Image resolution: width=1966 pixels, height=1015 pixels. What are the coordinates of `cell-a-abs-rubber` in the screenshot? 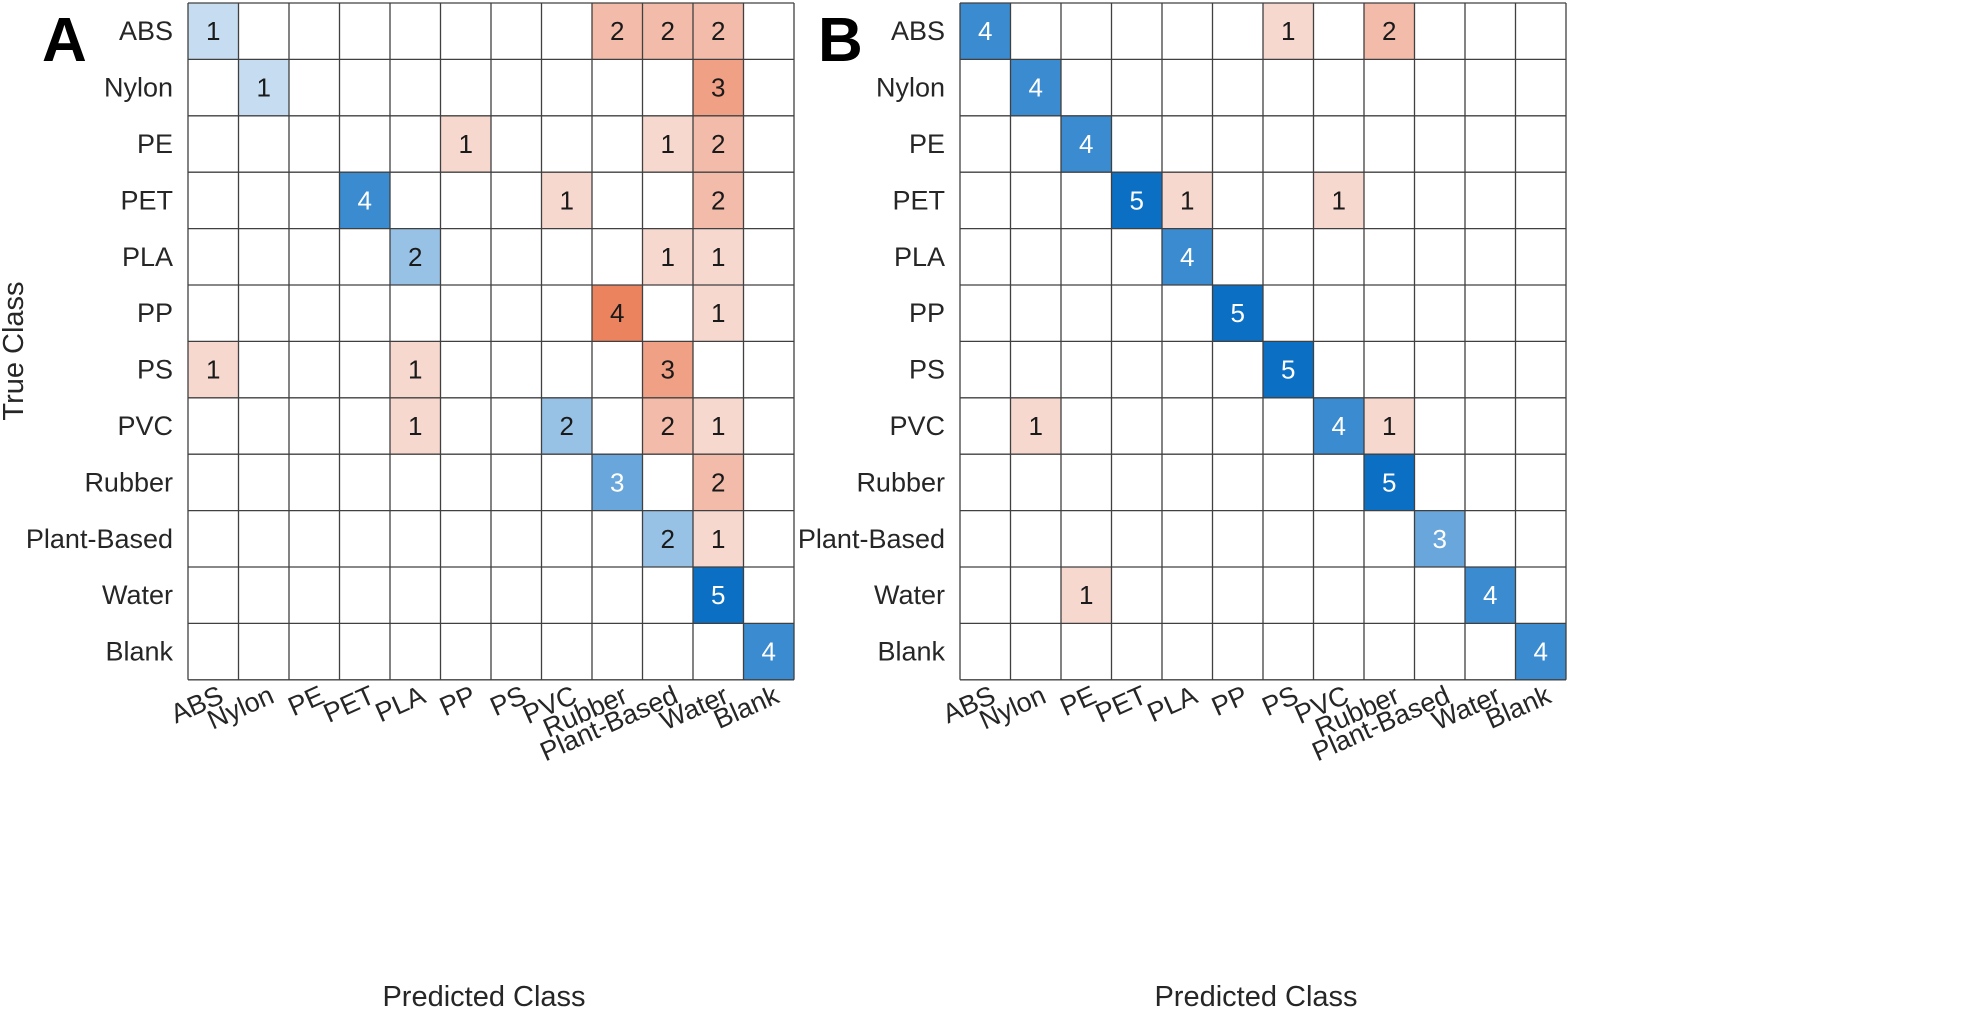 It's located at (617, 31).